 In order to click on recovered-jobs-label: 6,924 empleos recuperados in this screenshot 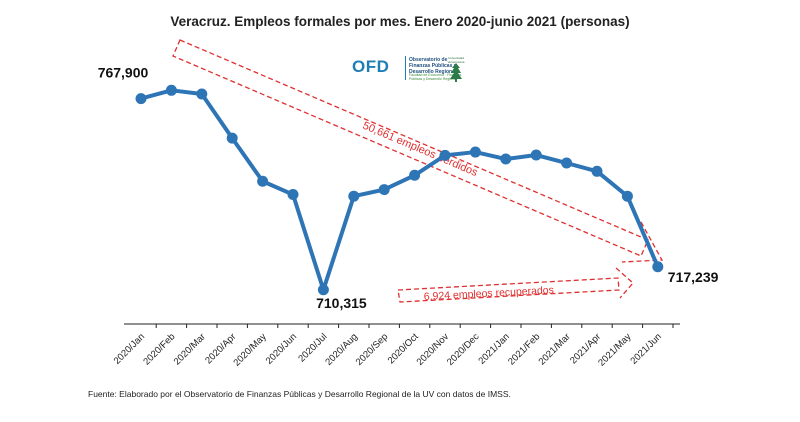, I will do `click(489, 293)`.